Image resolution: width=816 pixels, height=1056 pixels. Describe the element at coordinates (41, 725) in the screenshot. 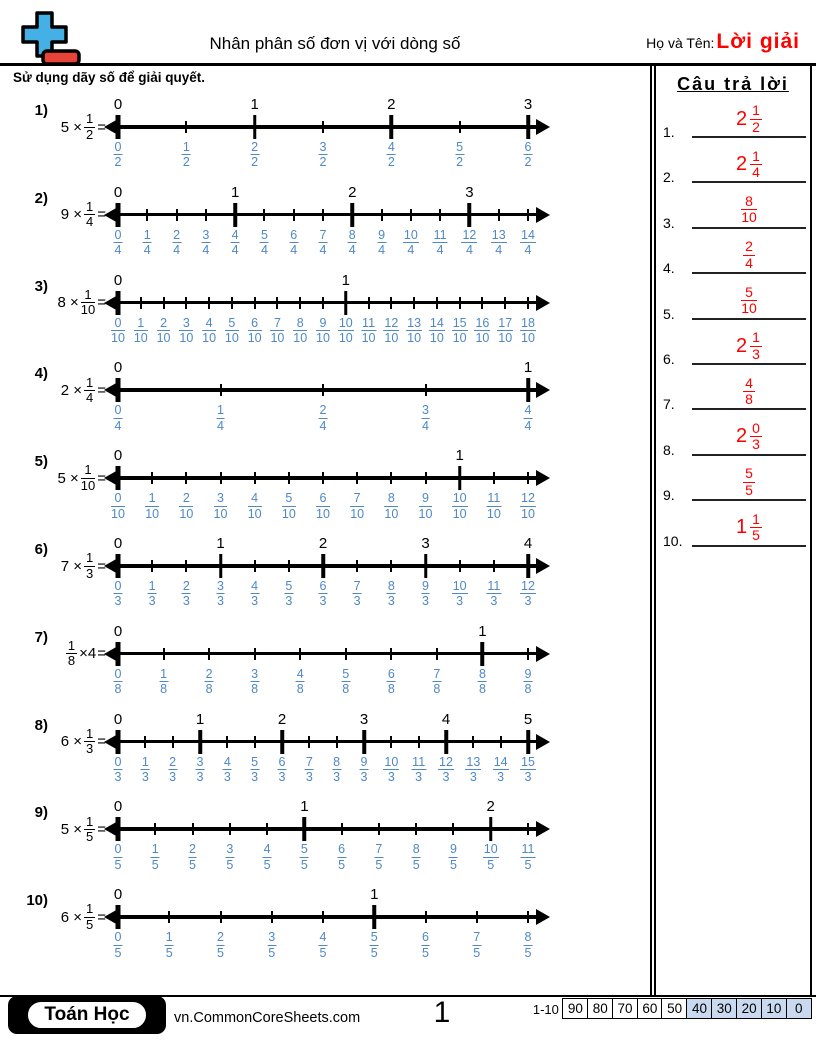

I see `problem-number: 8)` at that location.